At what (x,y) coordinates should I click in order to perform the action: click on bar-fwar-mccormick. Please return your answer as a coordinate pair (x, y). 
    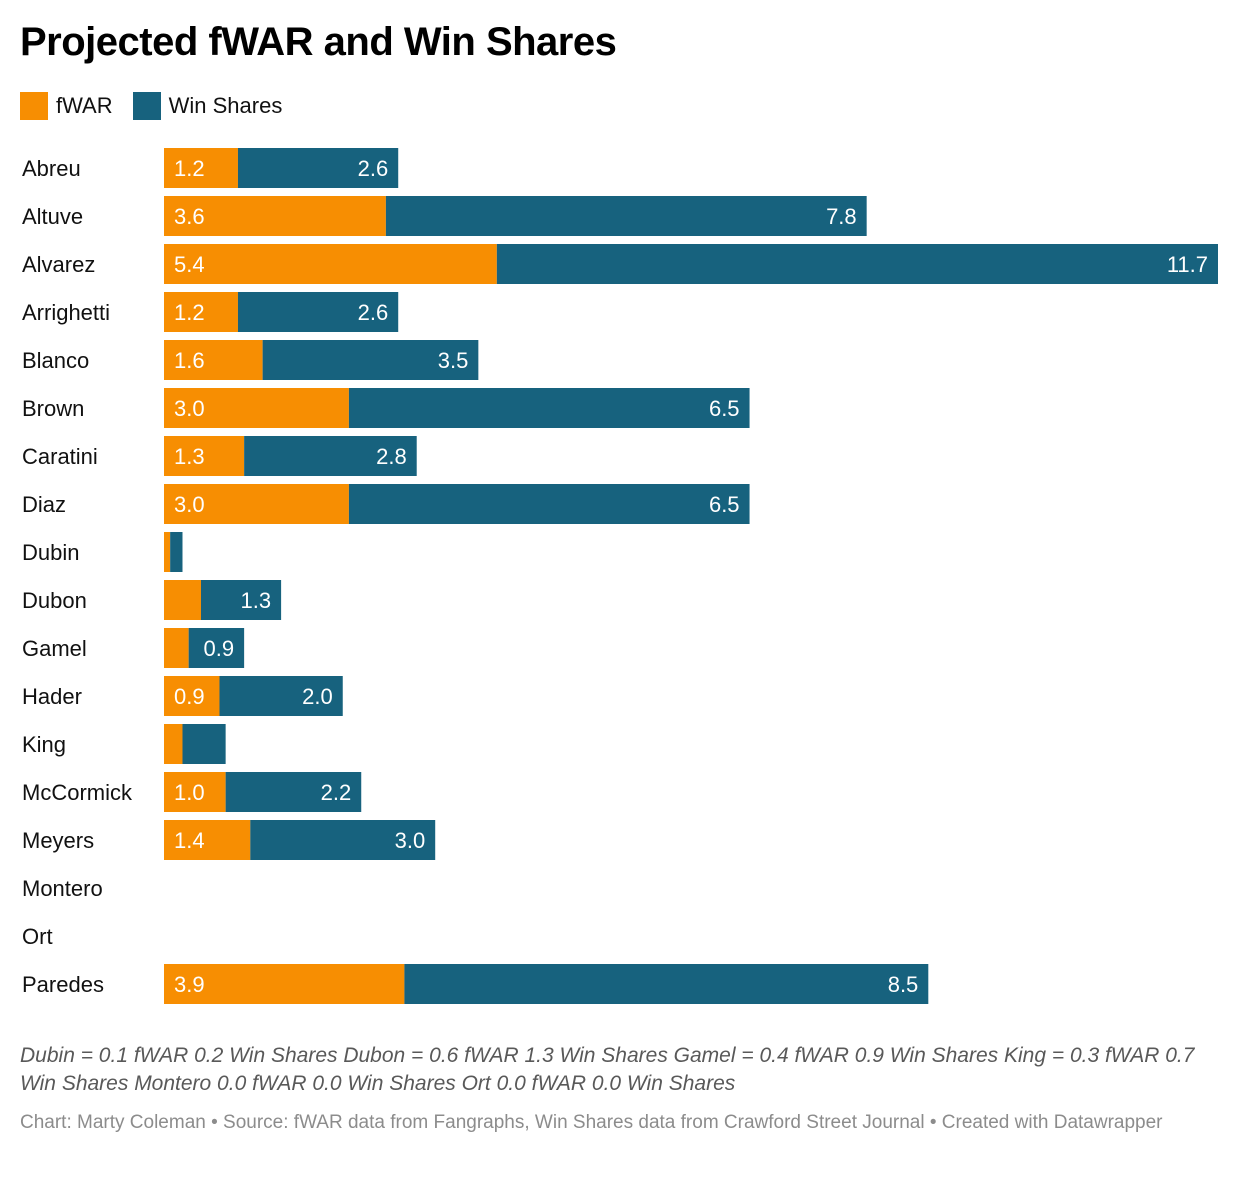
    Looking at the image, I should click on (195, 792).